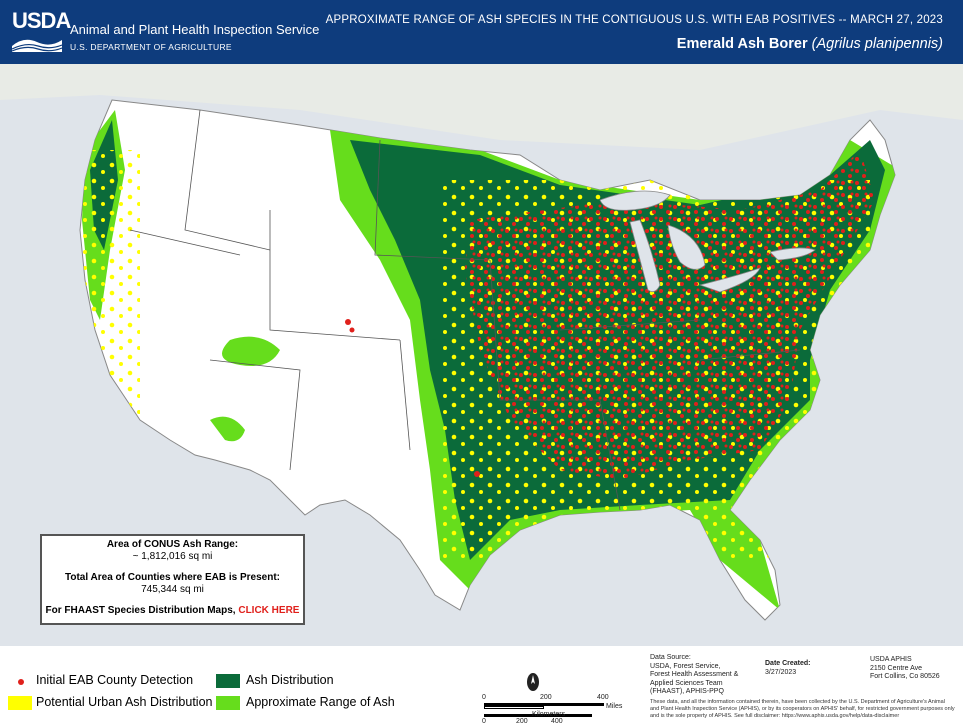 This screenshot has width=963, height=727. I want to click on lake-michigan, so click(645, 256).